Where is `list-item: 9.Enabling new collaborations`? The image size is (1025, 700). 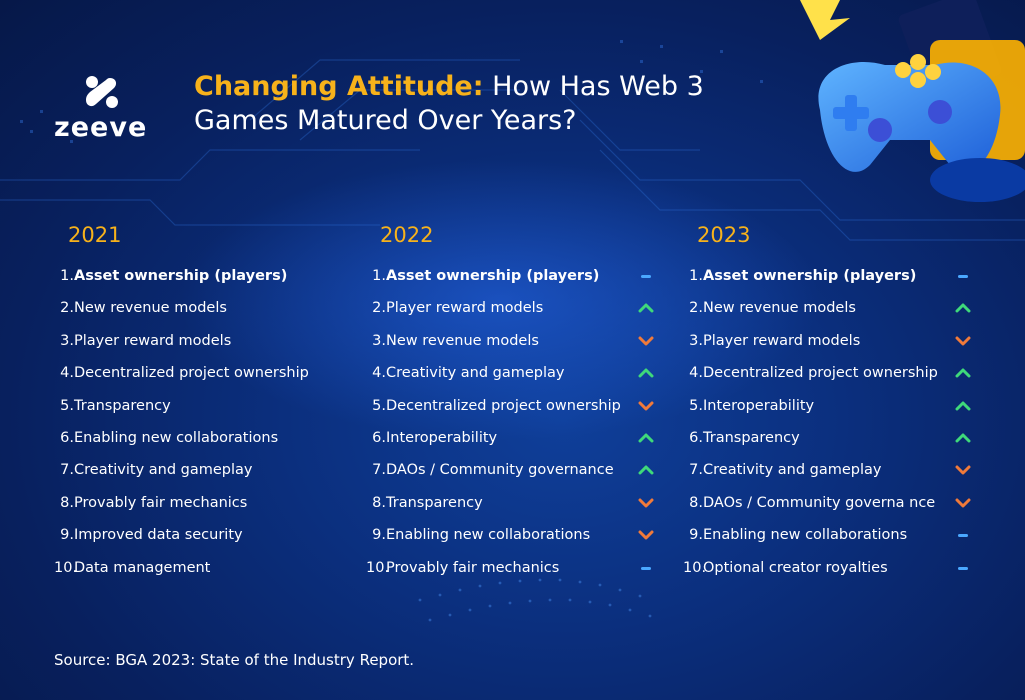
list-item: 9.Enabling new collaborations is located at coordinates (795, 535).